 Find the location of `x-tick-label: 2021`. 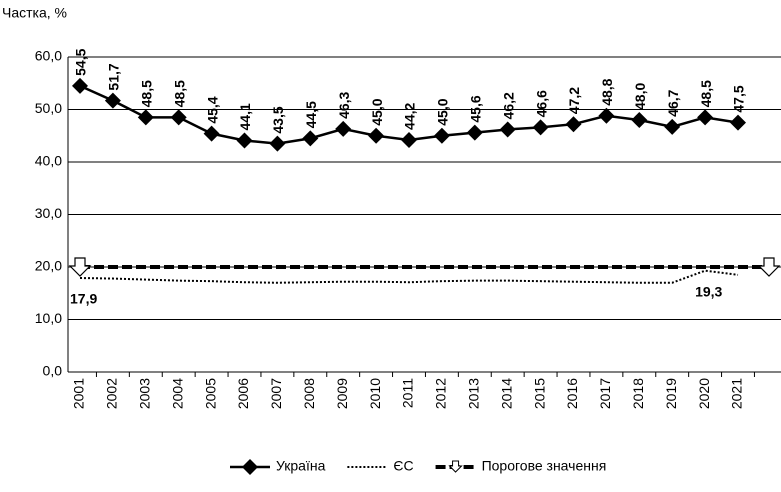

x-tick-label: 2021 is located at coordinates (737, 393).